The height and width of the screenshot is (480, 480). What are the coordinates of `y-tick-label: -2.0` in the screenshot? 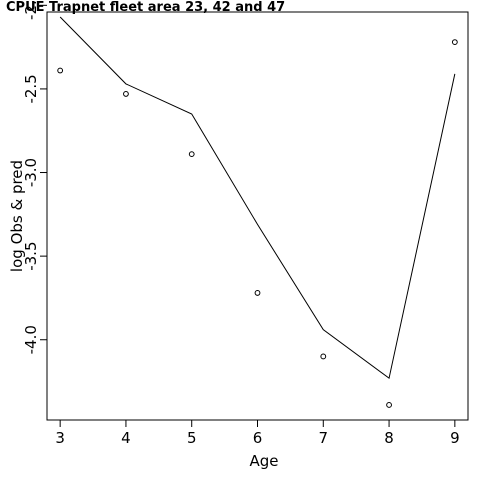 It's located at (31, 10).